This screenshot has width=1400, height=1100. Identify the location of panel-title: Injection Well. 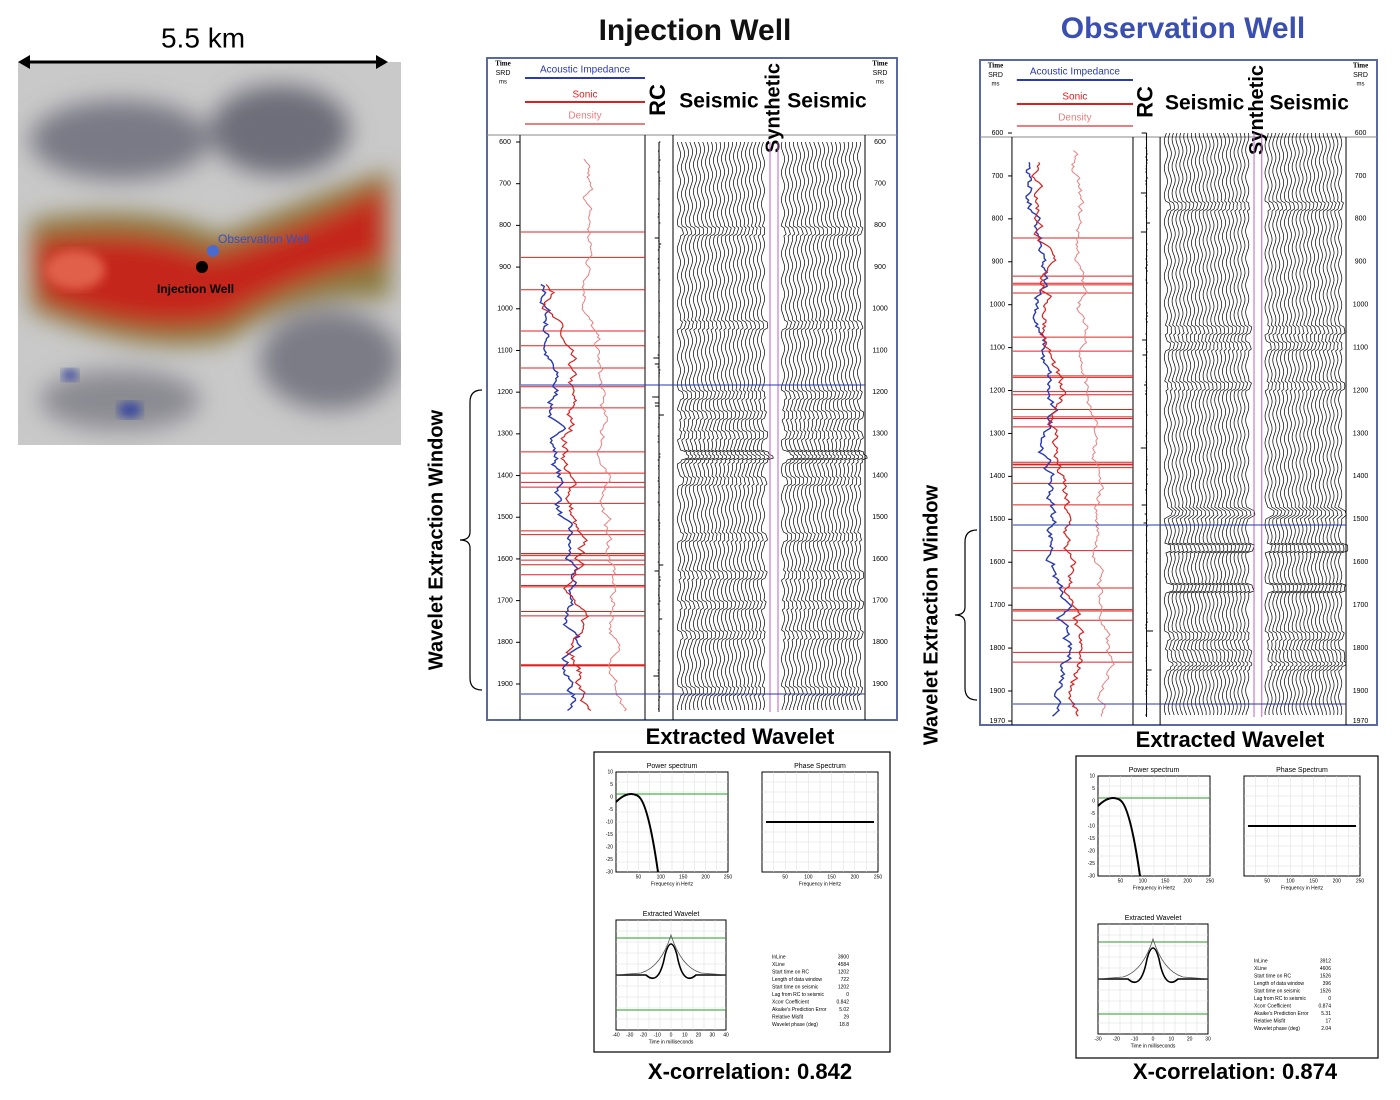
(695, 30).